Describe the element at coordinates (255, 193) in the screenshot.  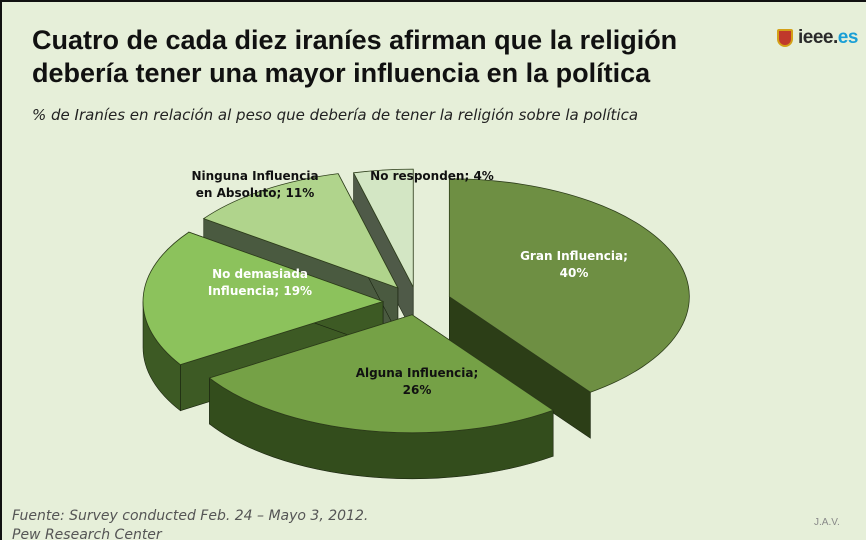
I see `pie-label-line: en Absoluto; 11%` at that location.